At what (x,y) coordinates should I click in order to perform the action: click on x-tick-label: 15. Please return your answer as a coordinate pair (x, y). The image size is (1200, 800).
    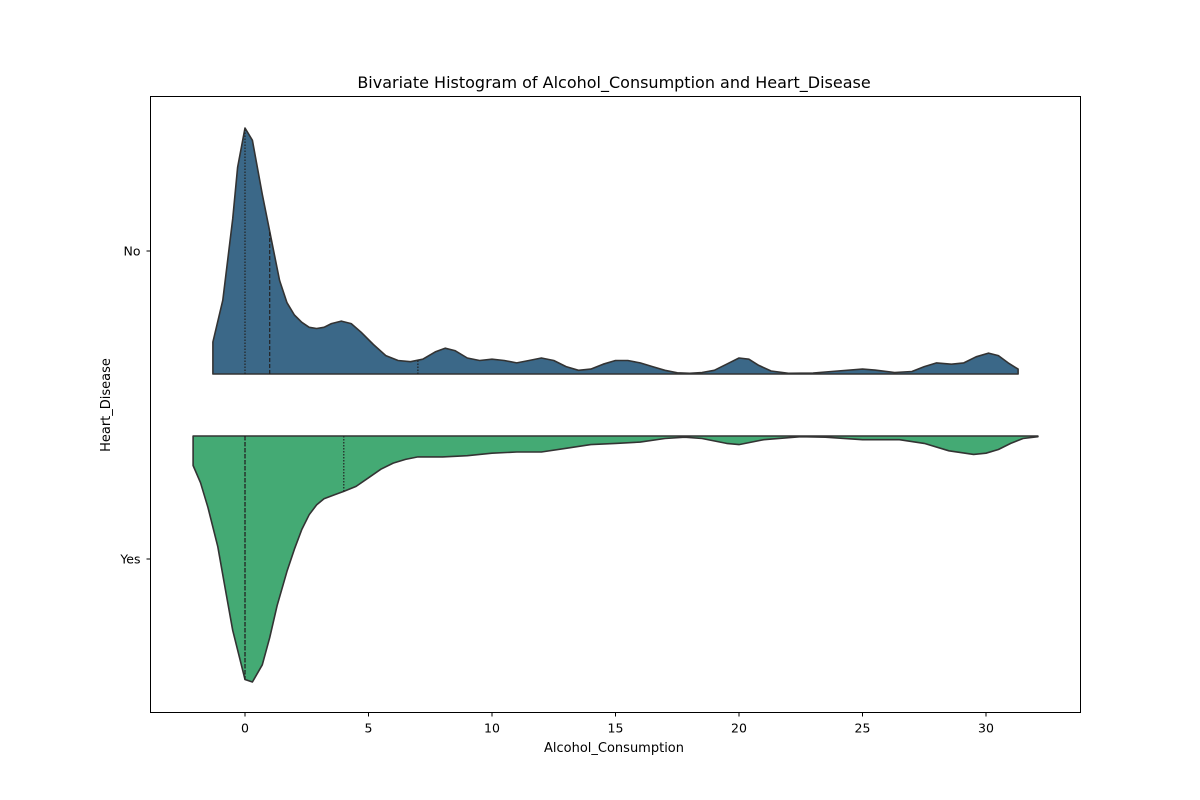
    Looking at the image, I should click on (616, 728).